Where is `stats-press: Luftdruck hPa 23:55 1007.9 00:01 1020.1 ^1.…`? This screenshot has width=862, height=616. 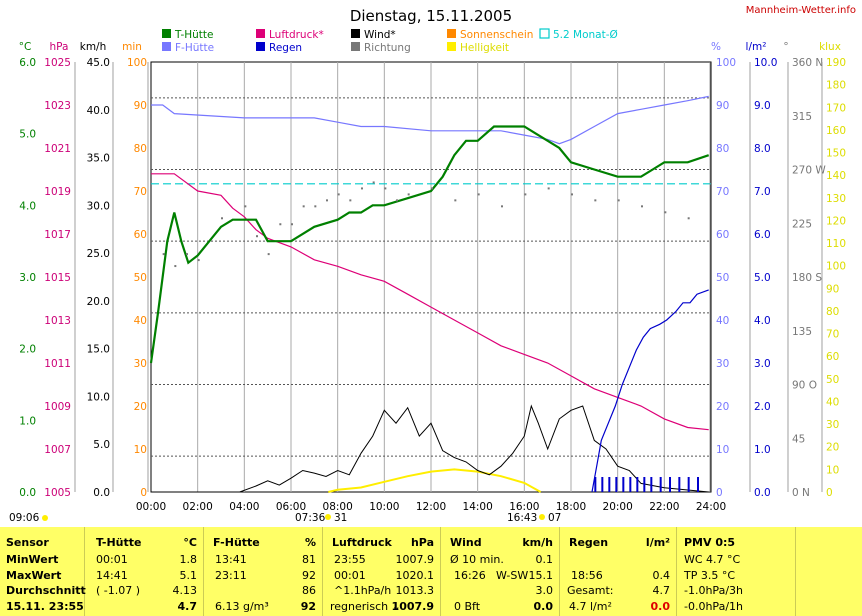 stats-press: Luftdruck hPa 23:55 1007.9 00:01 1020.1 ^1.… is located at coordinates (383, 571).